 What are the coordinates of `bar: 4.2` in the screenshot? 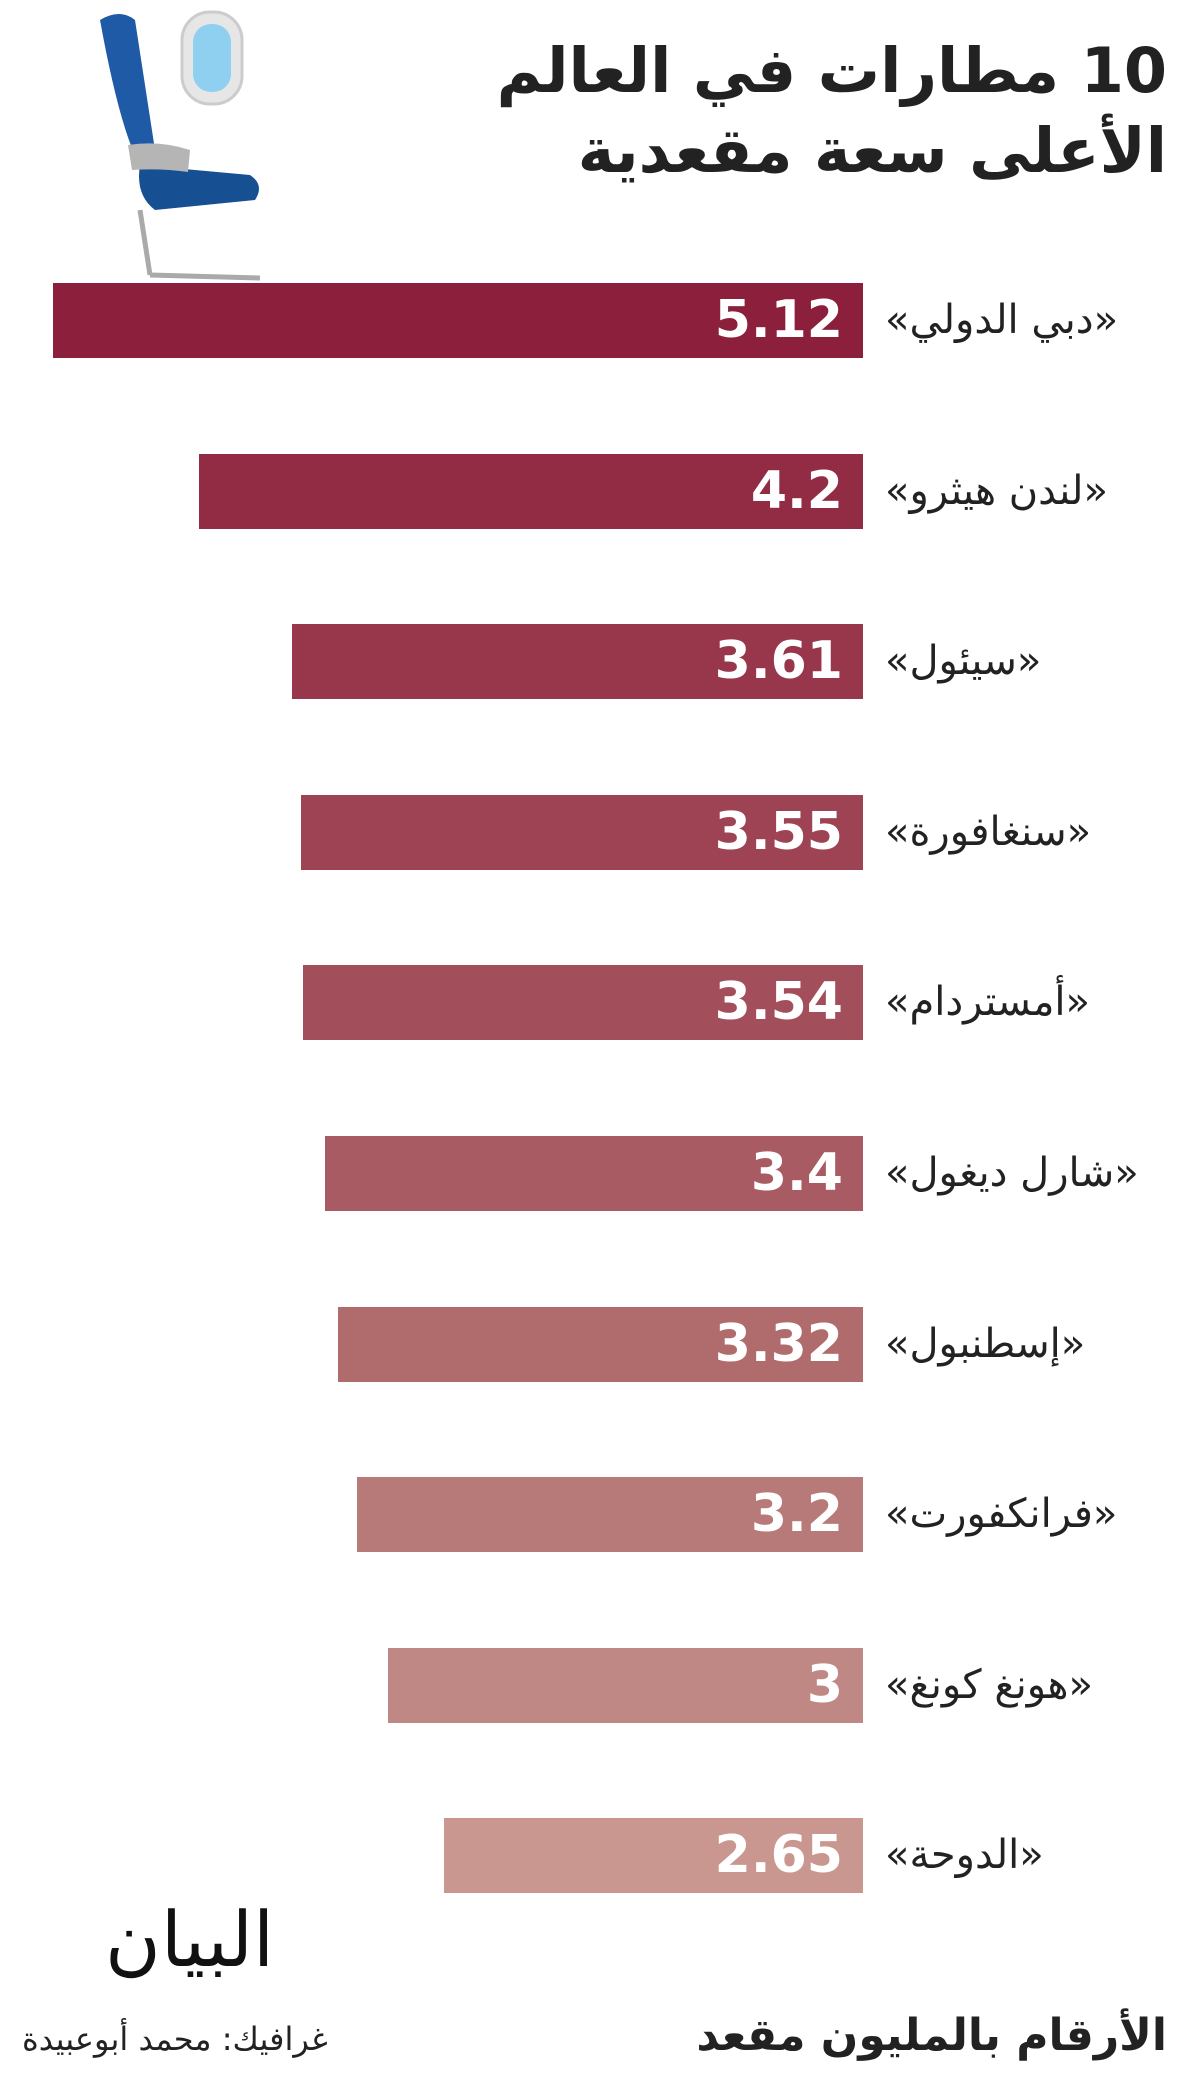 It's located at (530, 491).